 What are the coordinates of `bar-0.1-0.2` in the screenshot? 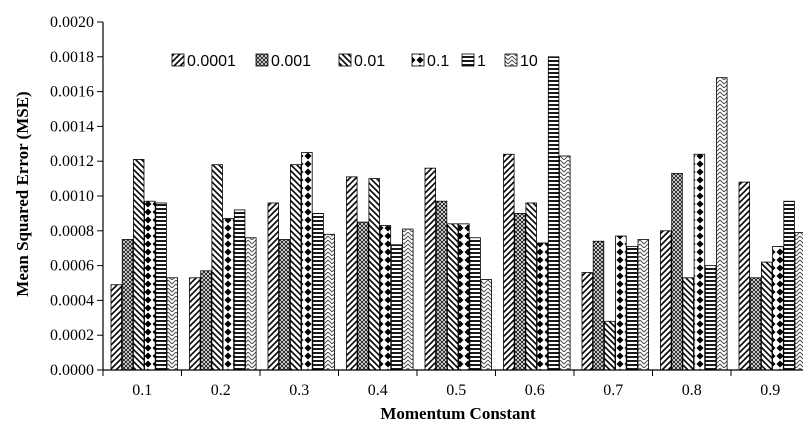 It's located at (228, 294).